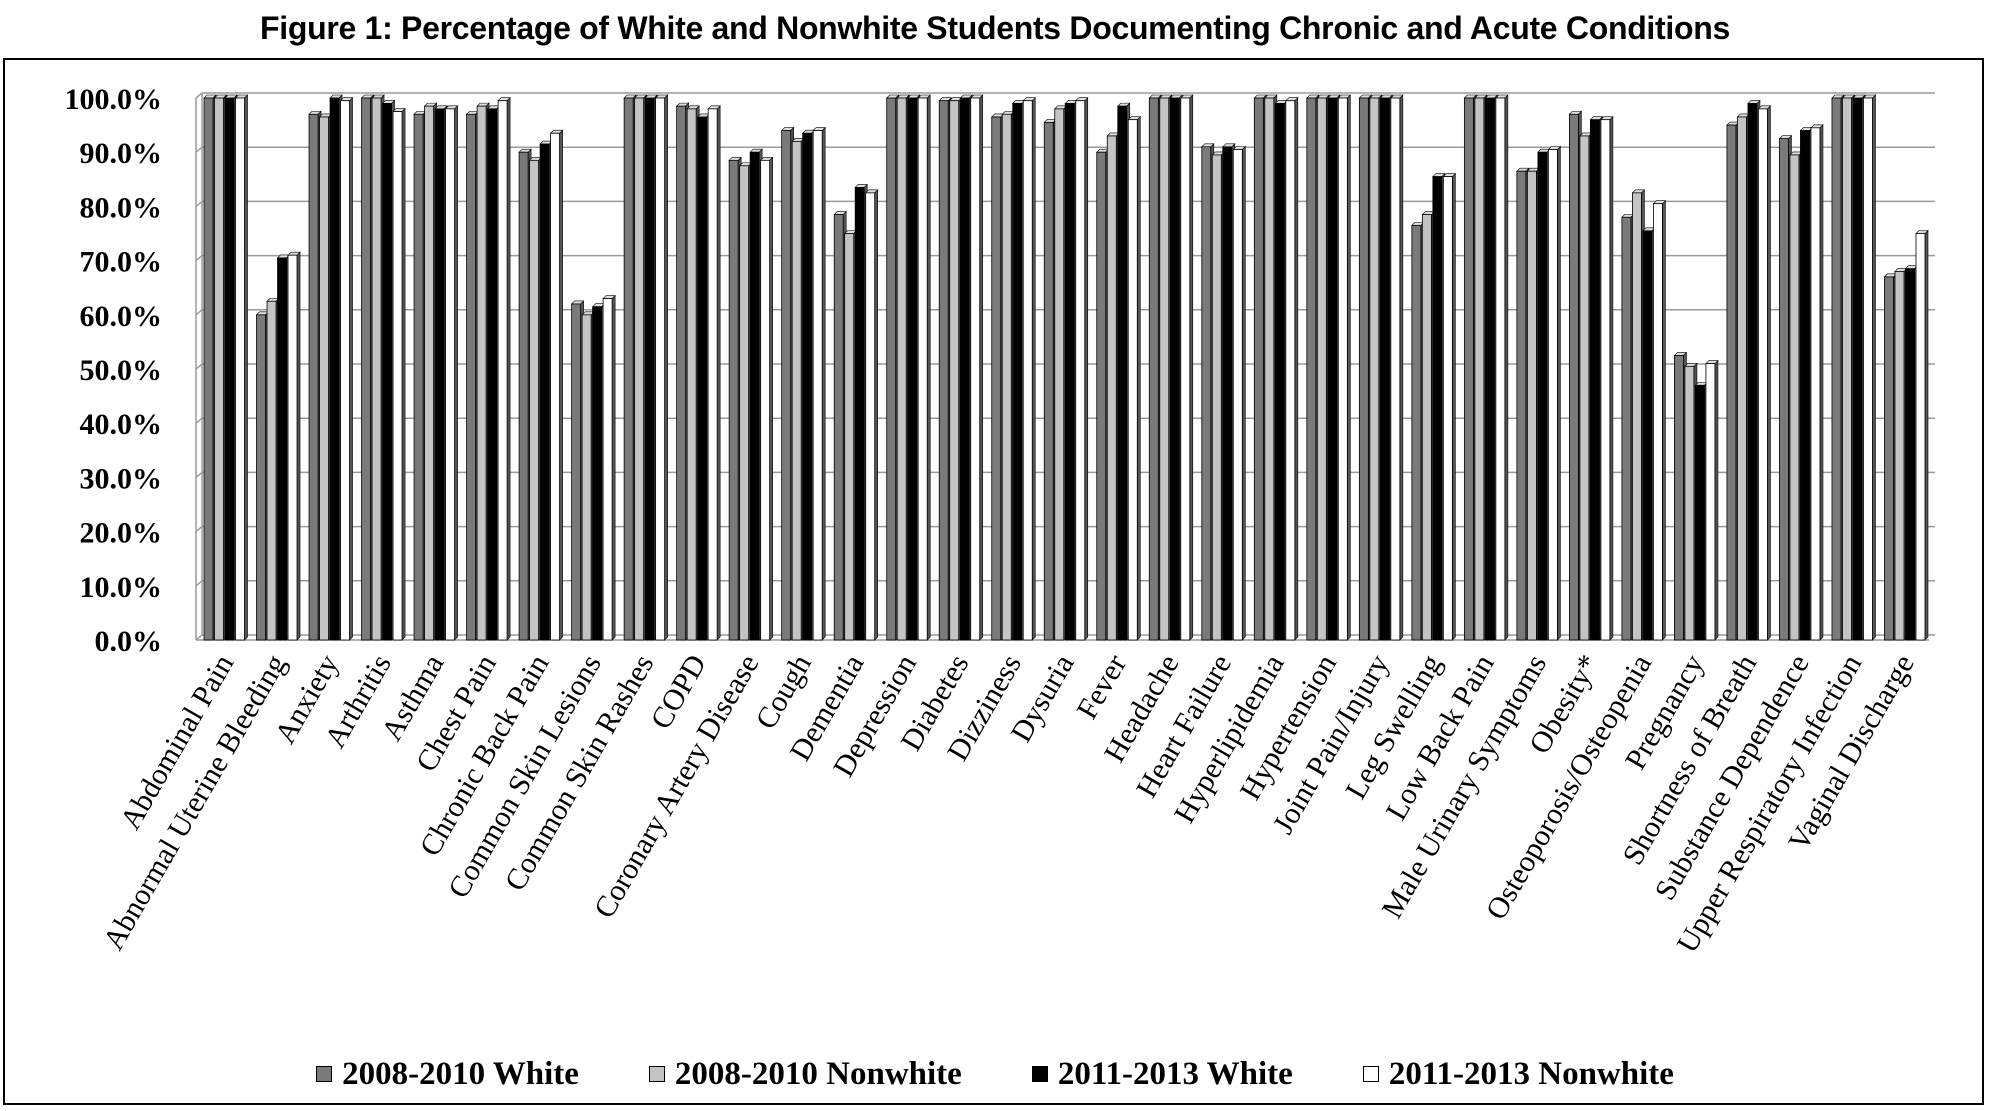 Image resolution: width=1990 pixels, height=1111 pixels. Describe the element at coordinates (460, 1073) in the screenshot. I see `legend-label: 2008-2010 White` at that location.